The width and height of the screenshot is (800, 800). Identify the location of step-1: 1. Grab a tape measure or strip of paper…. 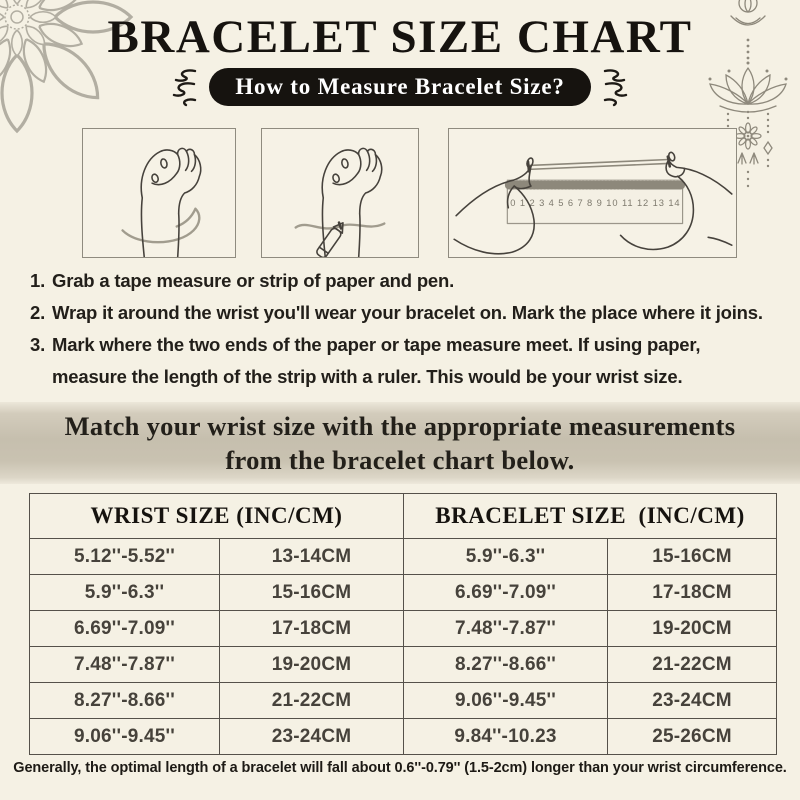
(402, 281).